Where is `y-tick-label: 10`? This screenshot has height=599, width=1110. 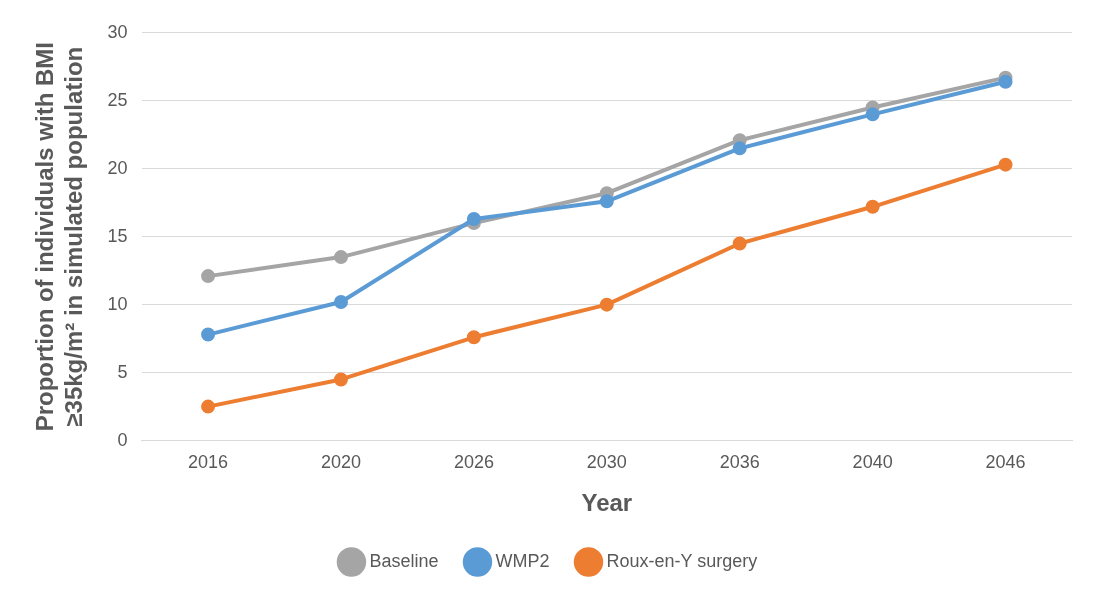
y-tick-label: 10 is located at coordinates (117, 303).